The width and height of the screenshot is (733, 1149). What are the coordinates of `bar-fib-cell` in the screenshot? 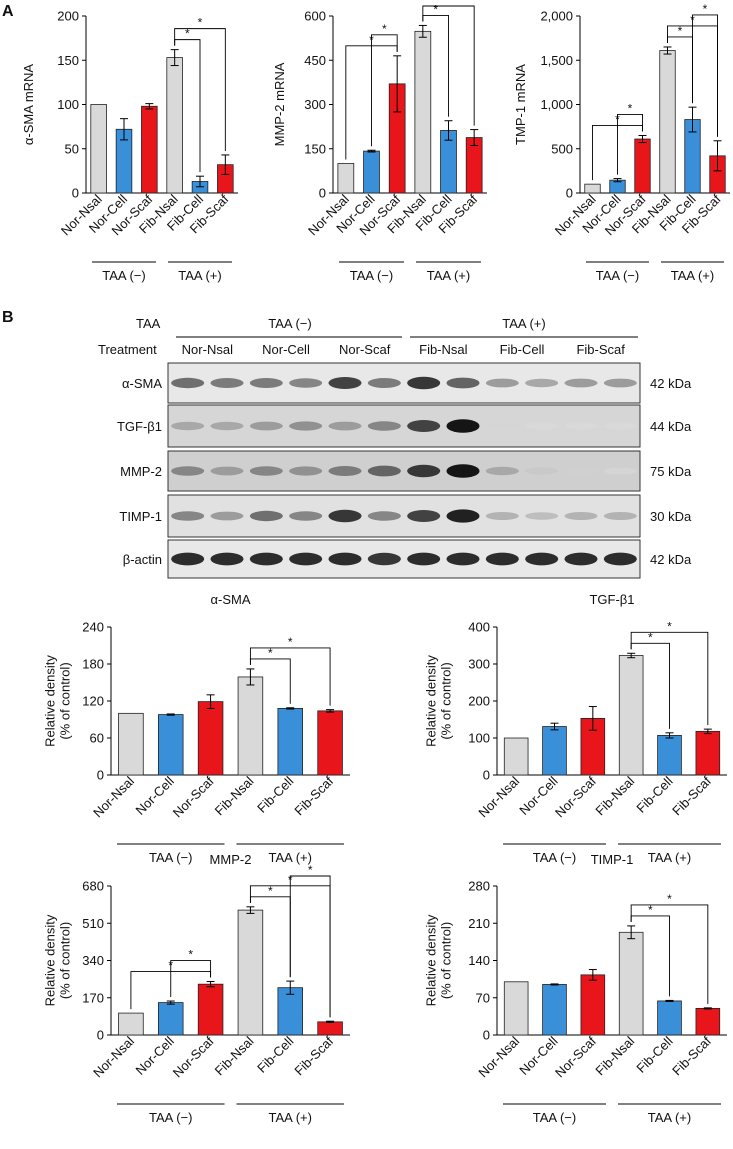 It's located at (290, 1011).